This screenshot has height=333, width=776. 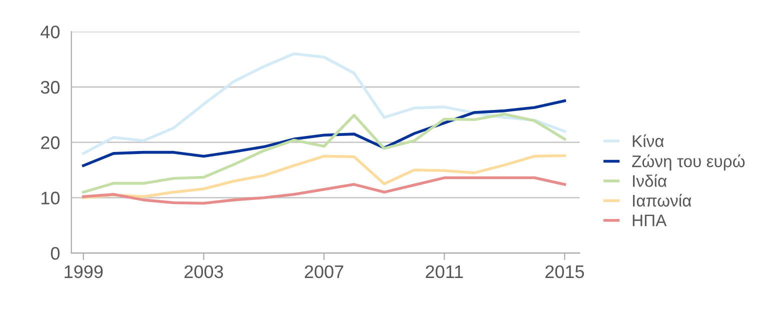 I want to click on legend-label: Ιαπωνία, so click(x=662, y=200).